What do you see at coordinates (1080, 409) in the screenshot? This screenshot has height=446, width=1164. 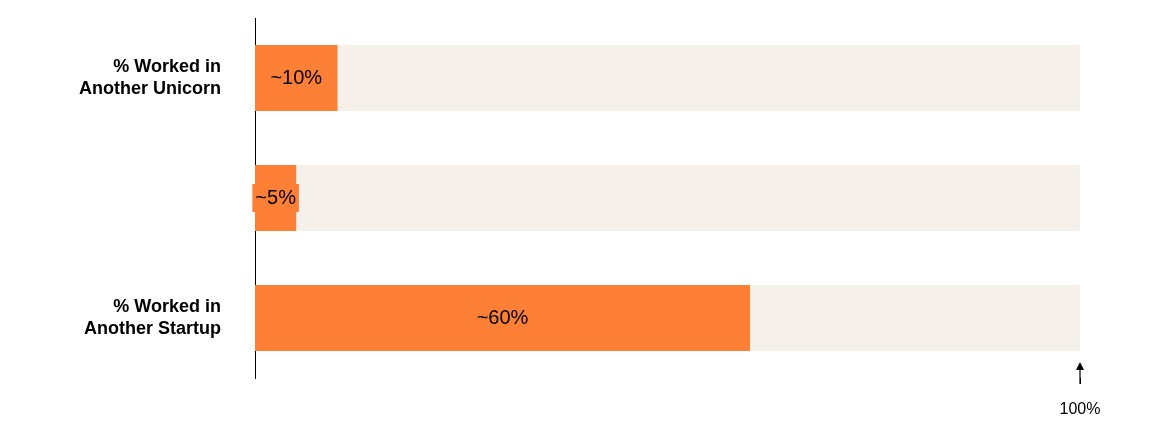 I see `x-tick-label: 100%` at bounding box center [1080, 409].